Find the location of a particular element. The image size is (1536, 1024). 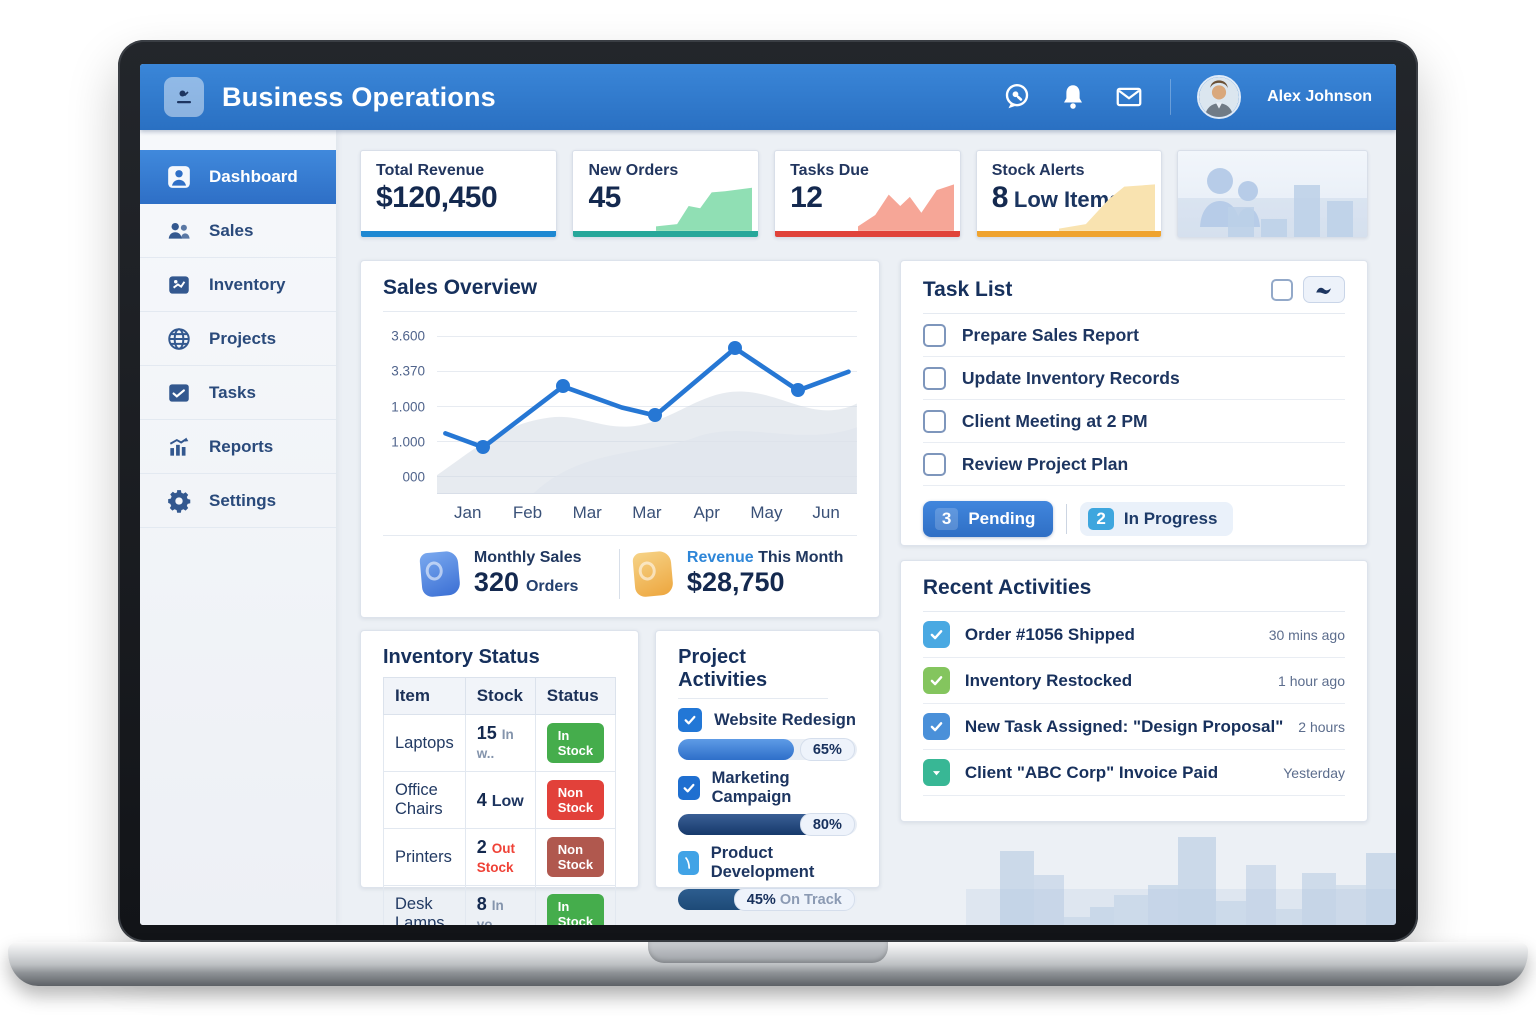

stat-value-row: $120,450 is located at coordinates (458, 197).